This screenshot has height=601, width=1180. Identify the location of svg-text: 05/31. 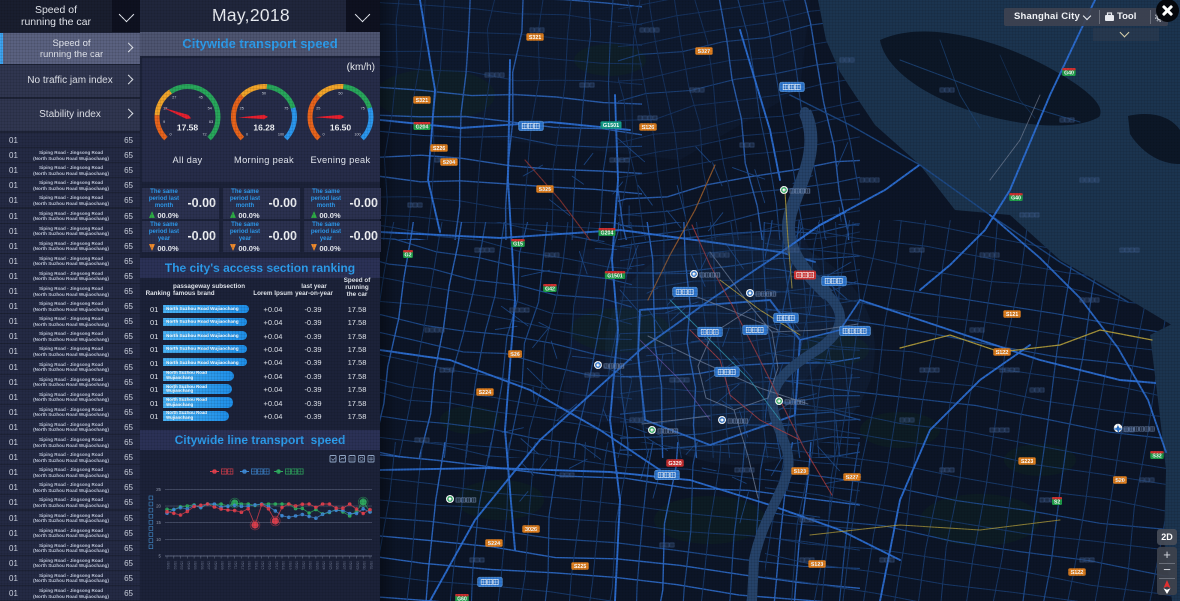
(371, 565).